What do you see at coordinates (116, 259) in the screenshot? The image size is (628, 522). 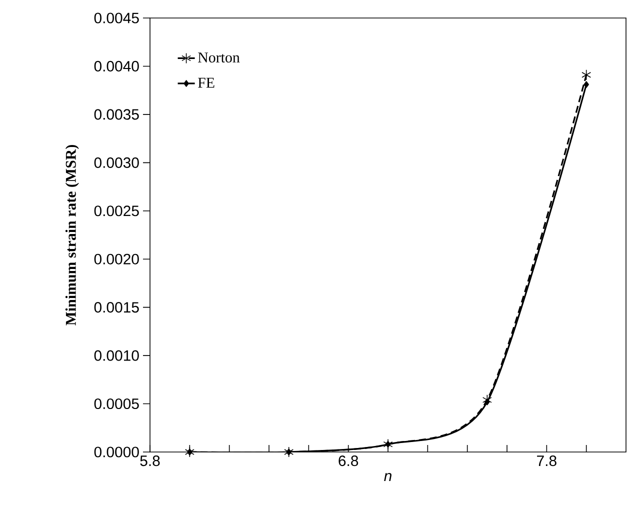 I see `y-tick-label: 0.0020` at bounding box center [116, 259].